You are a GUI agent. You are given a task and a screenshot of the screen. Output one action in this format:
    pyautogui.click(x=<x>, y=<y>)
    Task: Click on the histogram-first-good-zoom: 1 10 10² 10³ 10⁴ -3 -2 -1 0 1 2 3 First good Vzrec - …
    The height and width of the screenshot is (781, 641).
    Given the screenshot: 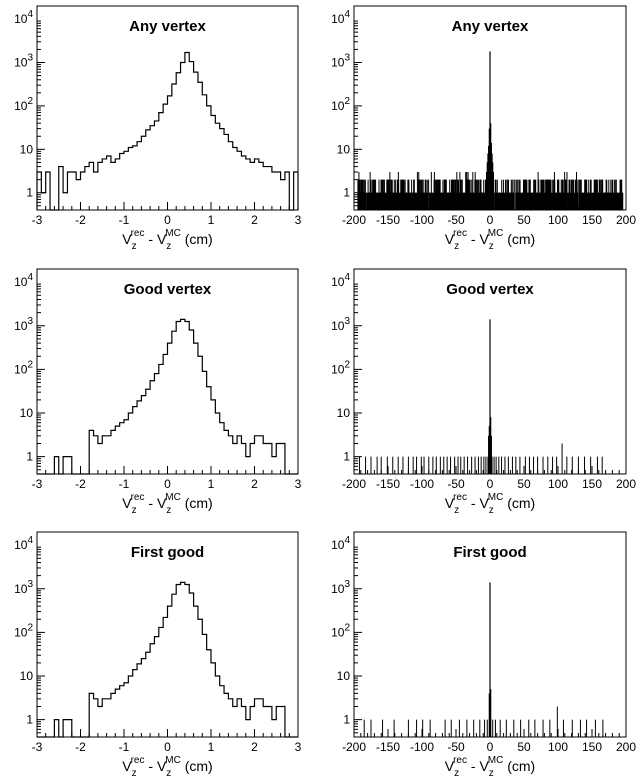 What is the action you would take?
    pyautogui.click(x=158, y=655)
    